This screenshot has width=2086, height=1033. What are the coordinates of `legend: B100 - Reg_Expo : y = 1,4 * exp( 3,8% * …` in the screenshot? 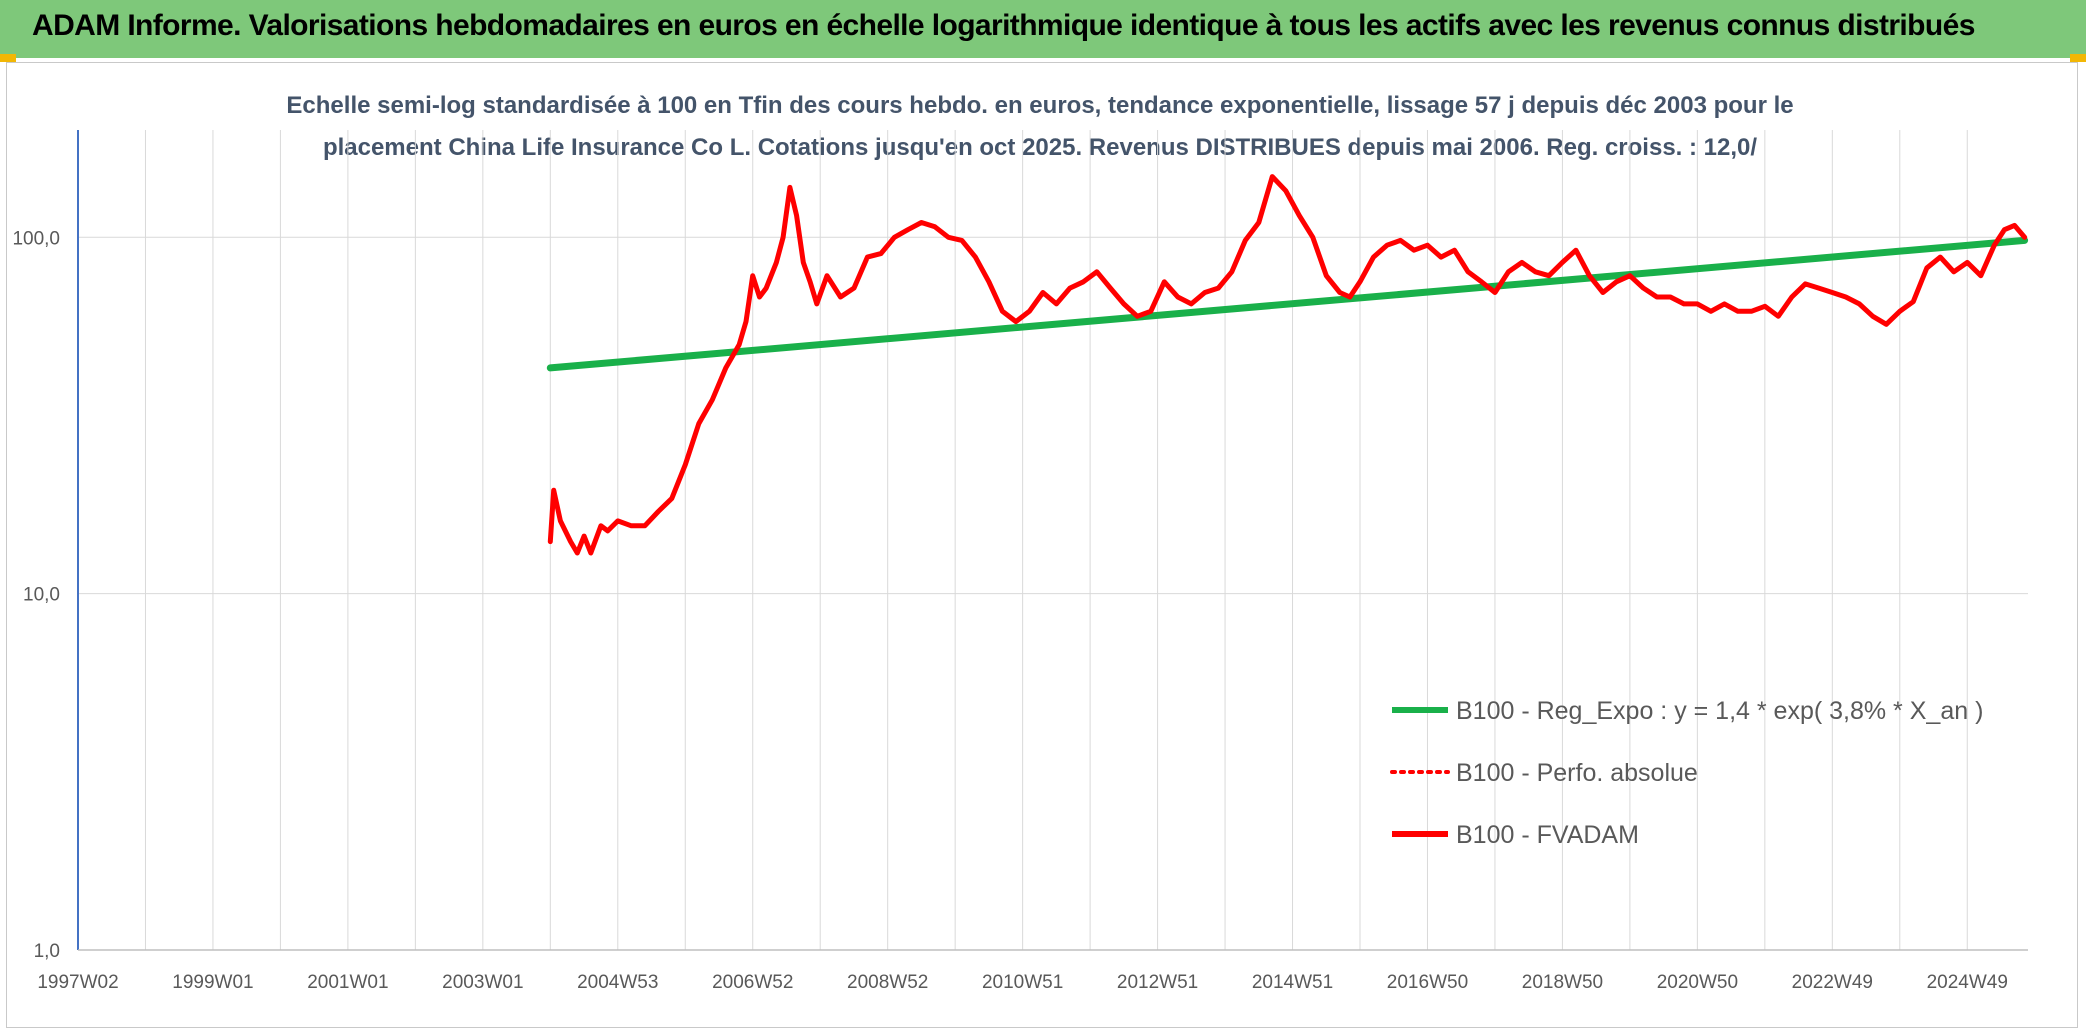 It's located at (1686, 773).